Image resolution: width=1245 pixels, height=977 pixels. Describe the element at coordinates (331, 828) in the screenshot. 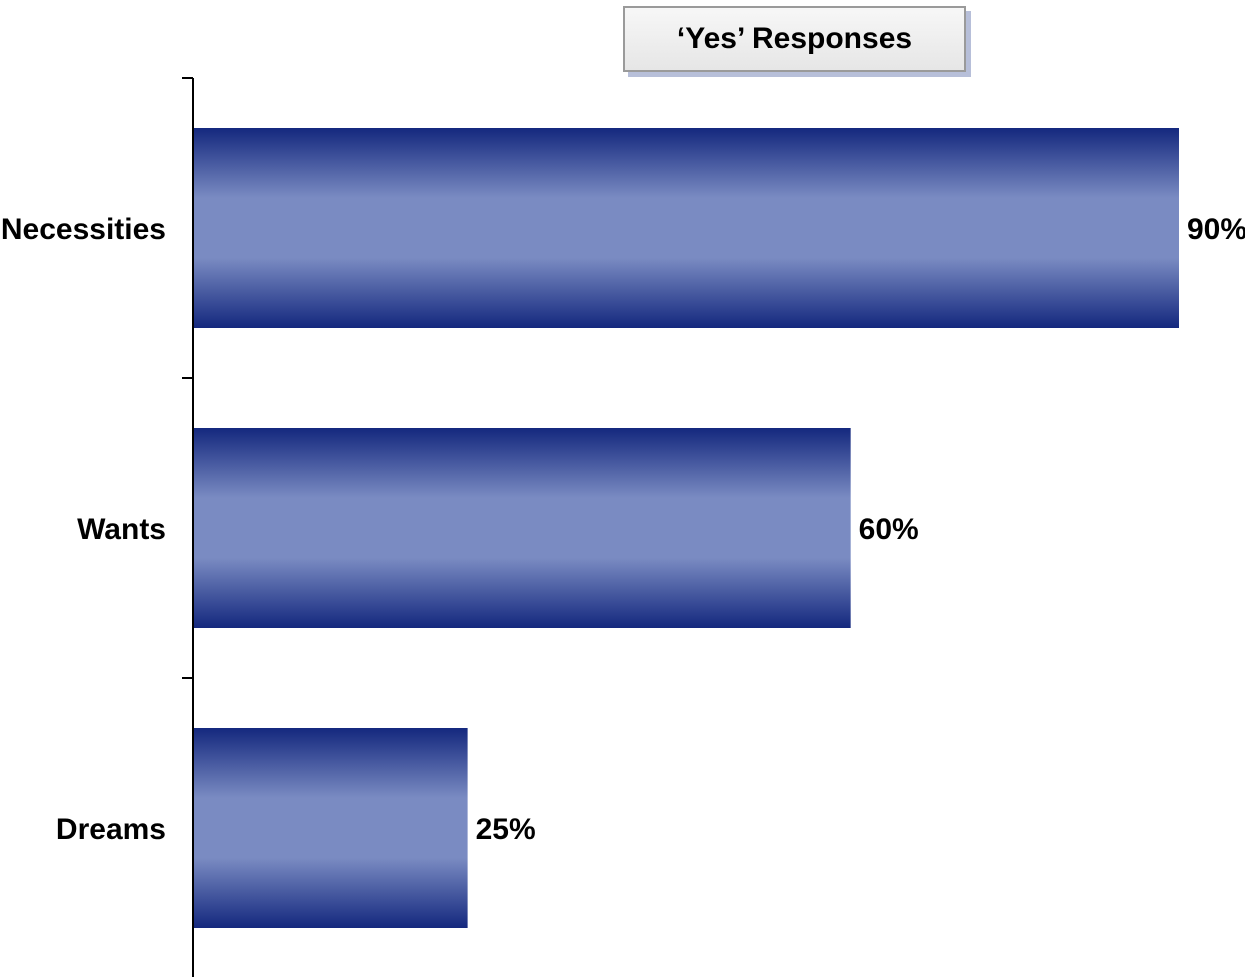

I see `bar-dreams` at that location.